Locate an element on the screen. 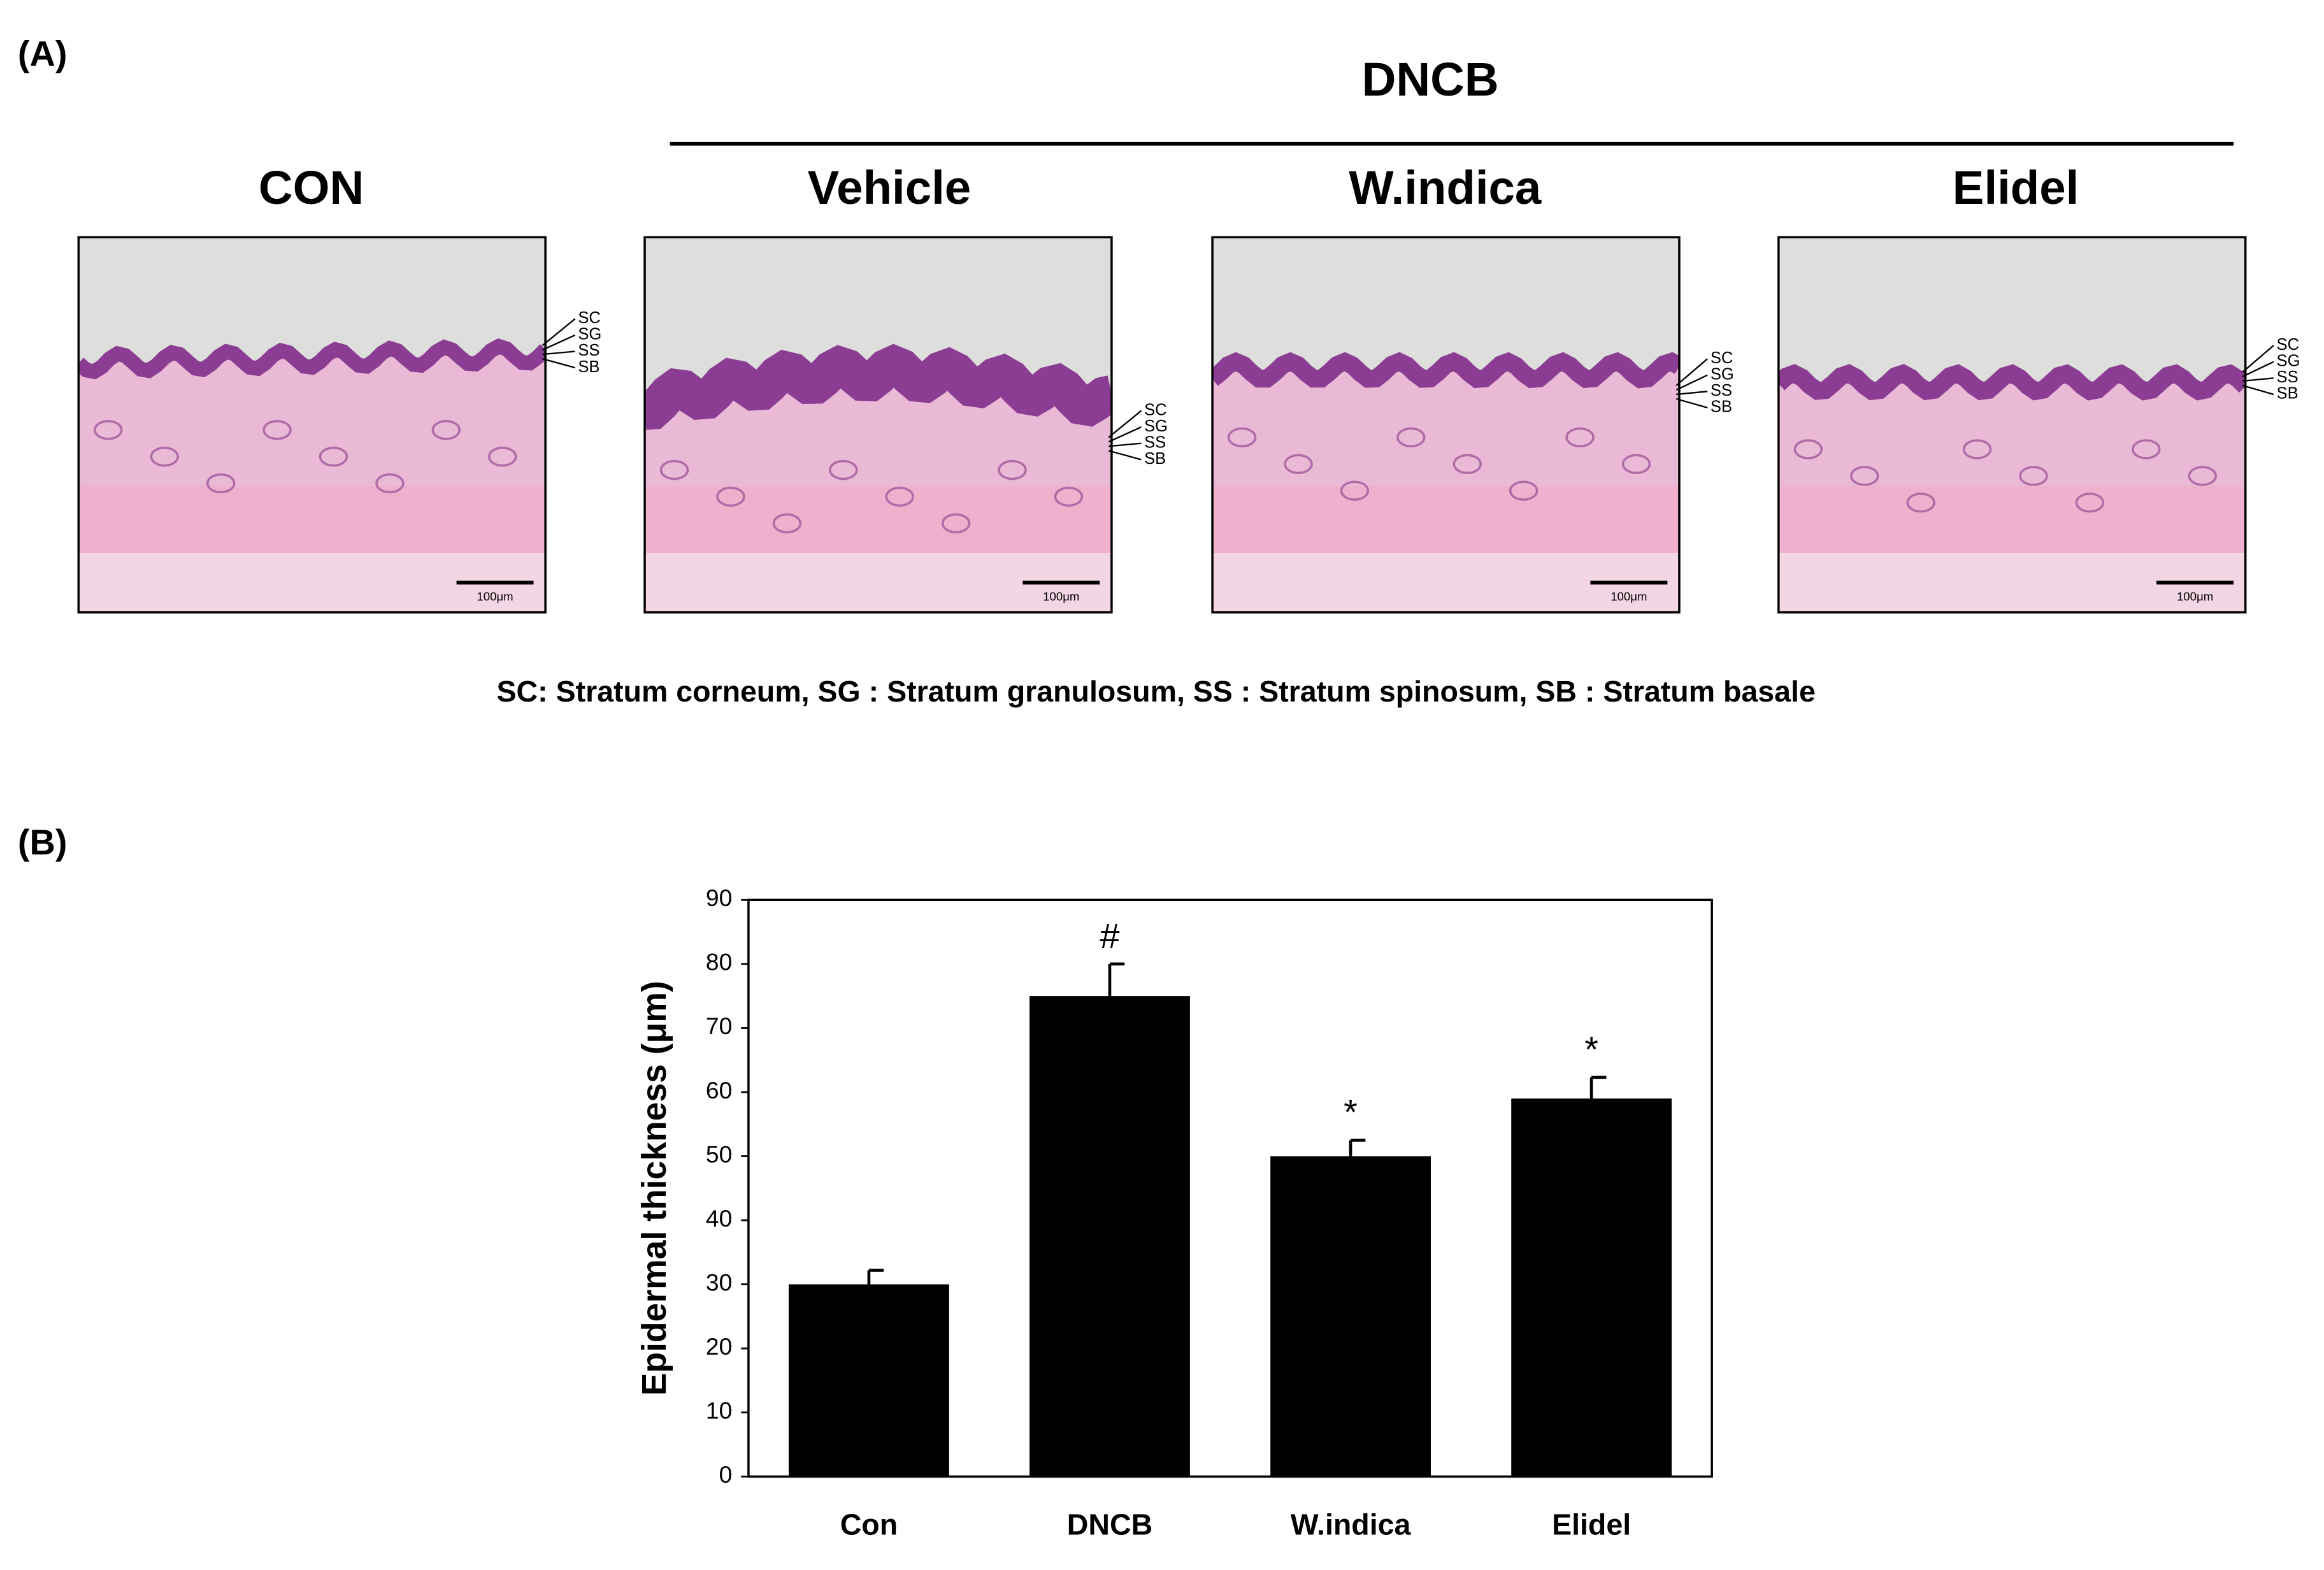 This screenshot has width=2324, height=1570. x-tick-label: Elidel is located at coordinates (1592, 1525).